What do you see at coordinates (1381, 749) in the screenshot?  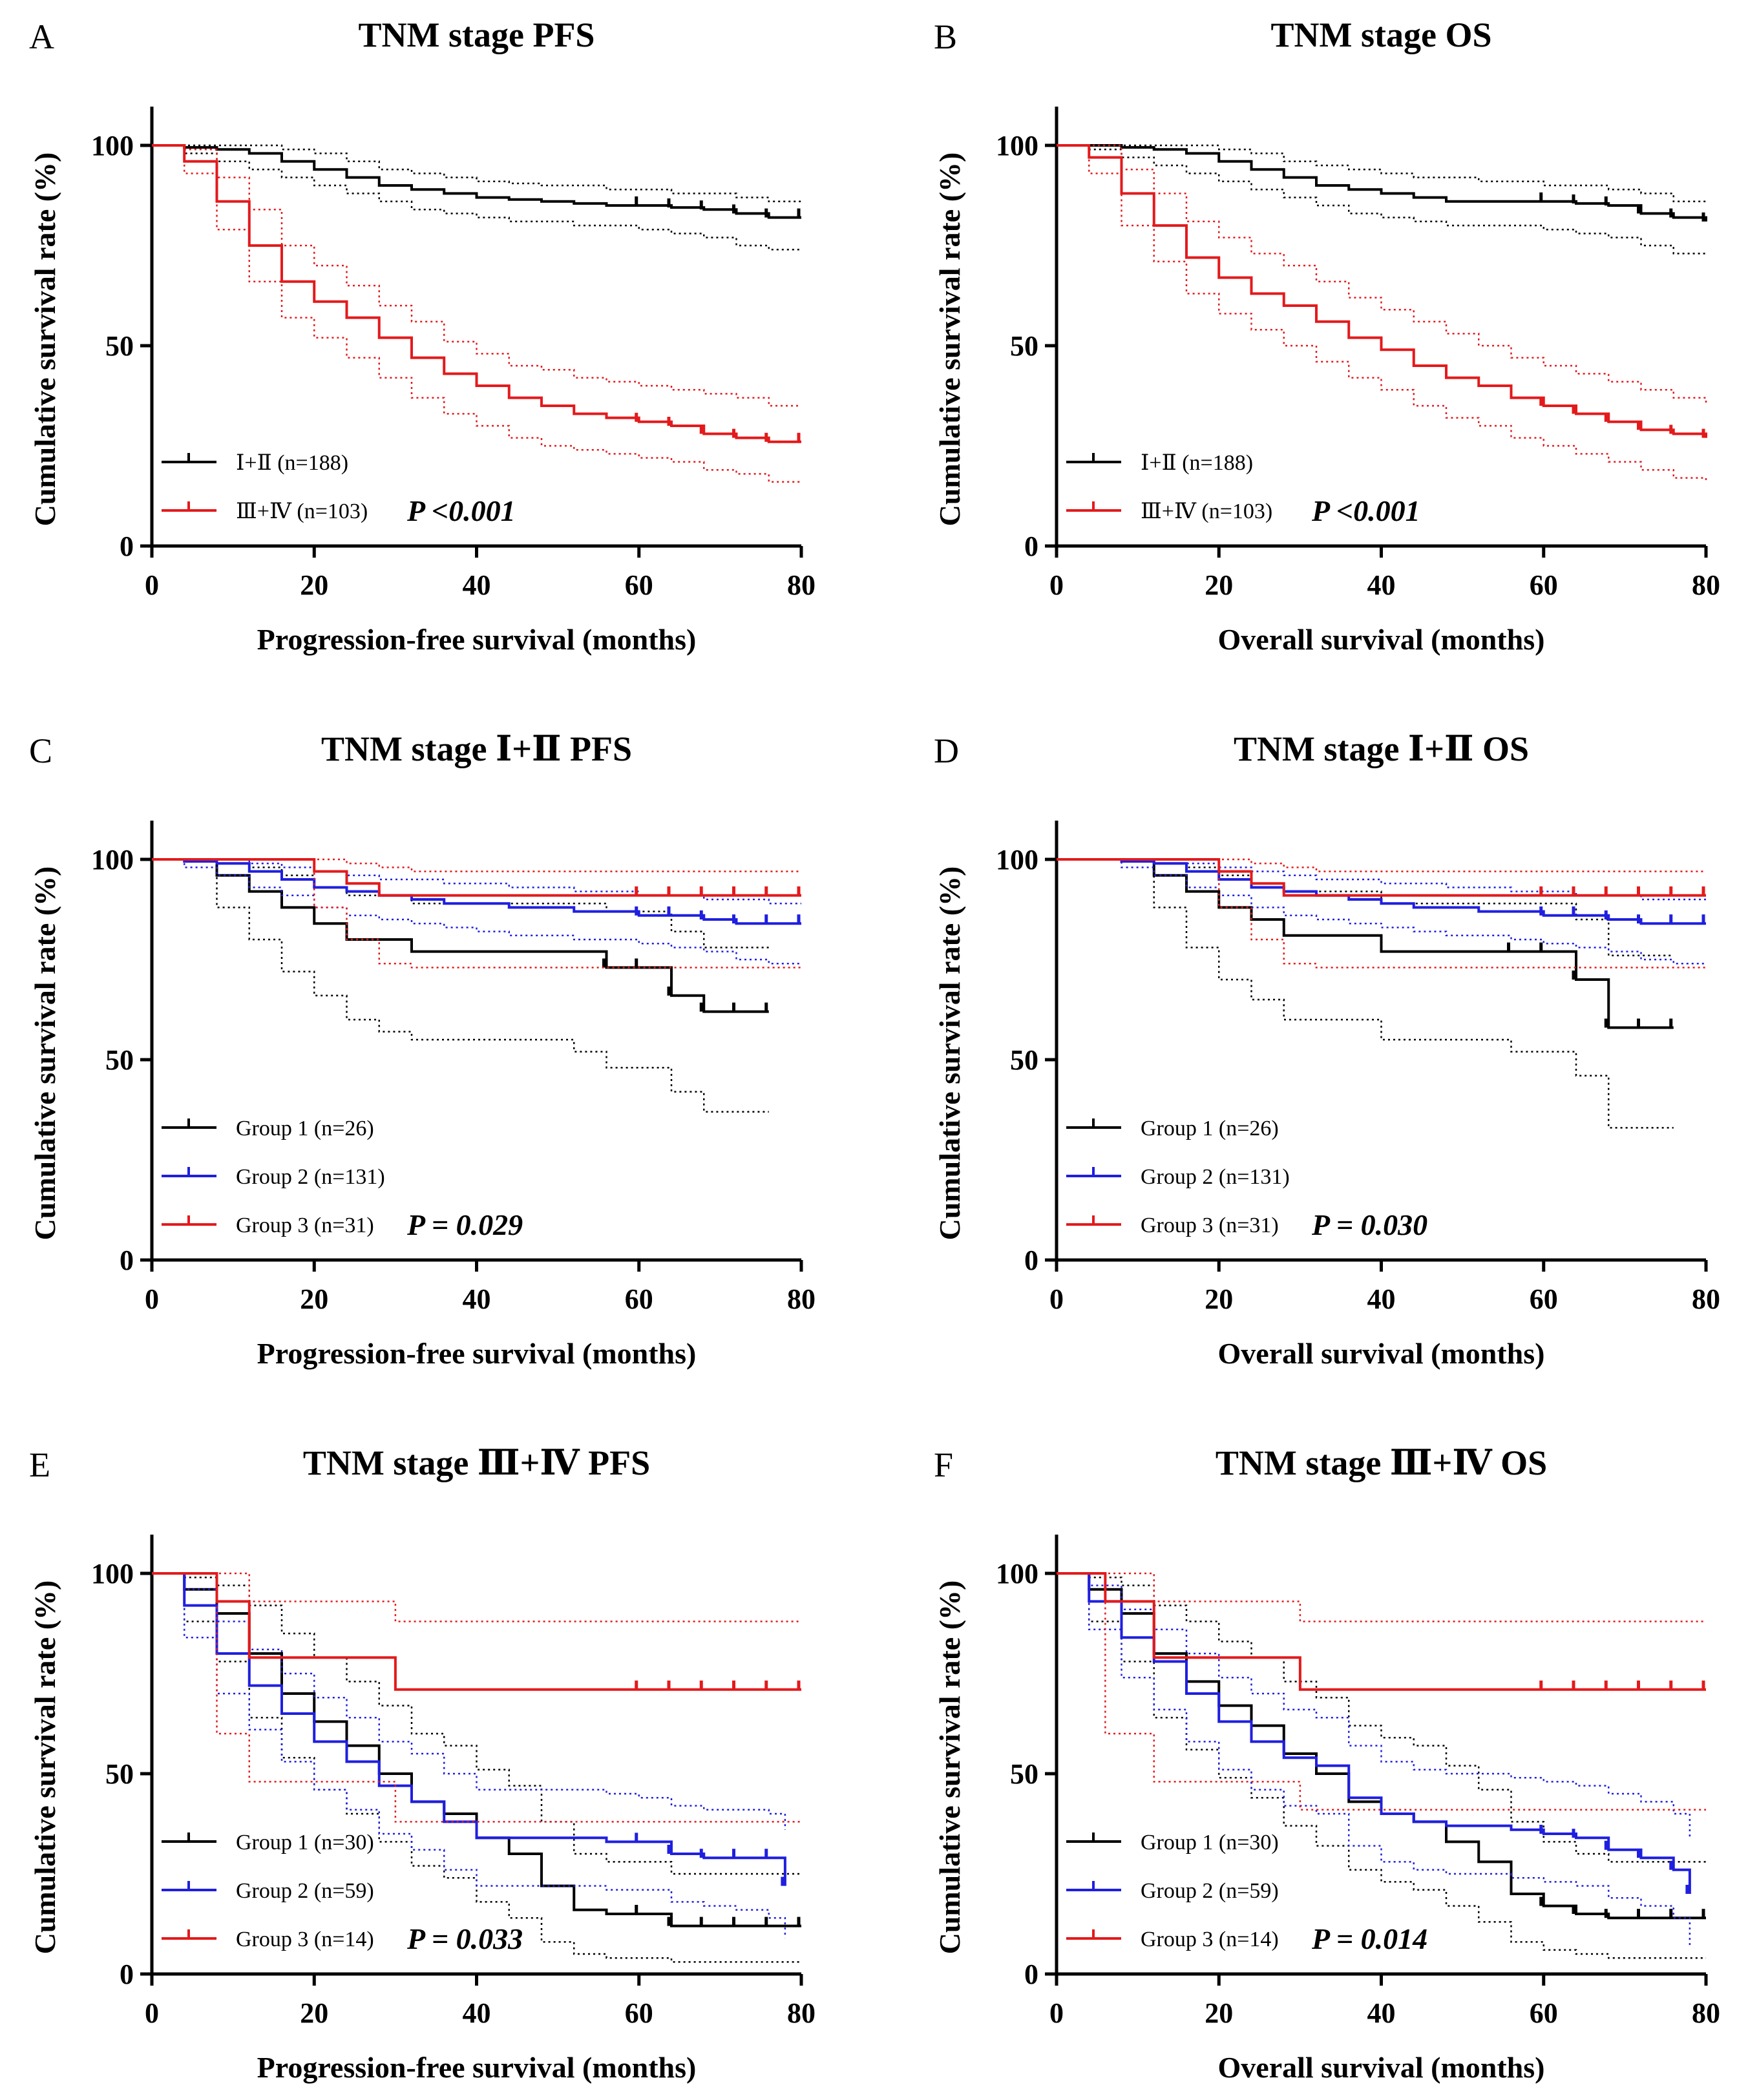 I see `panel-title: TNM stage Ⅰ+Ⅱ OS` at bounding box center [1381, 749].